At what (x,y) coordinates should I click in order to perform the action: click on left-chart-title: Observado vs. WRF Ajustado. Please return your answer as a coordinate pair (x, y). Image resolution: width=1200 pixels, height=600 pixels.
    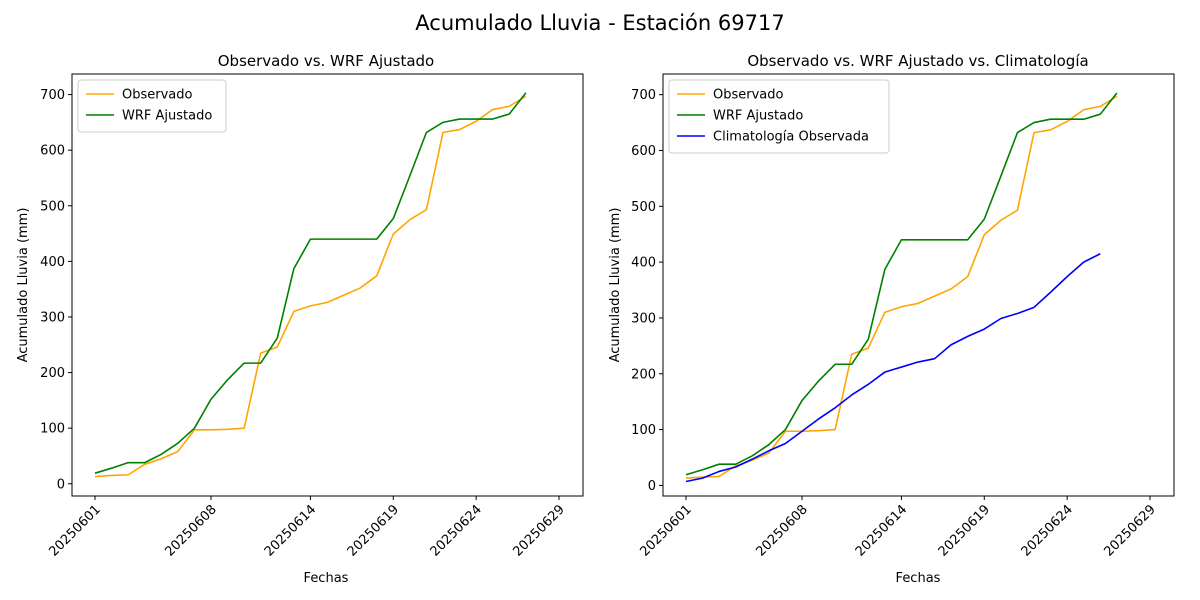
    Looking at the image, I should click on (326, 61).